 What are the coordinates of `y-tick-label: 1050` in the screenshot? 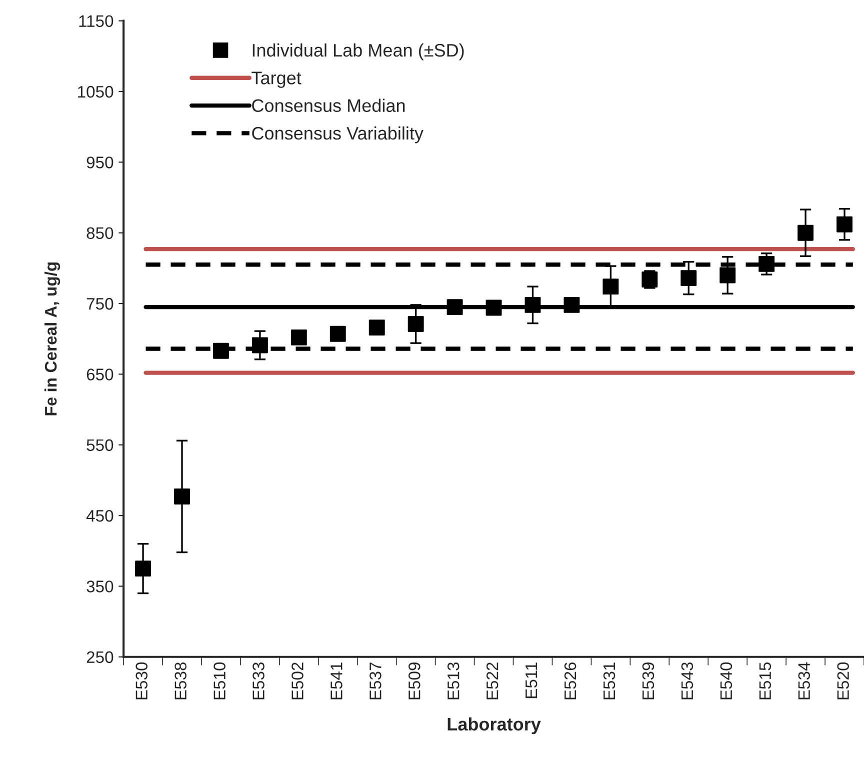 It's located at (96, 92).